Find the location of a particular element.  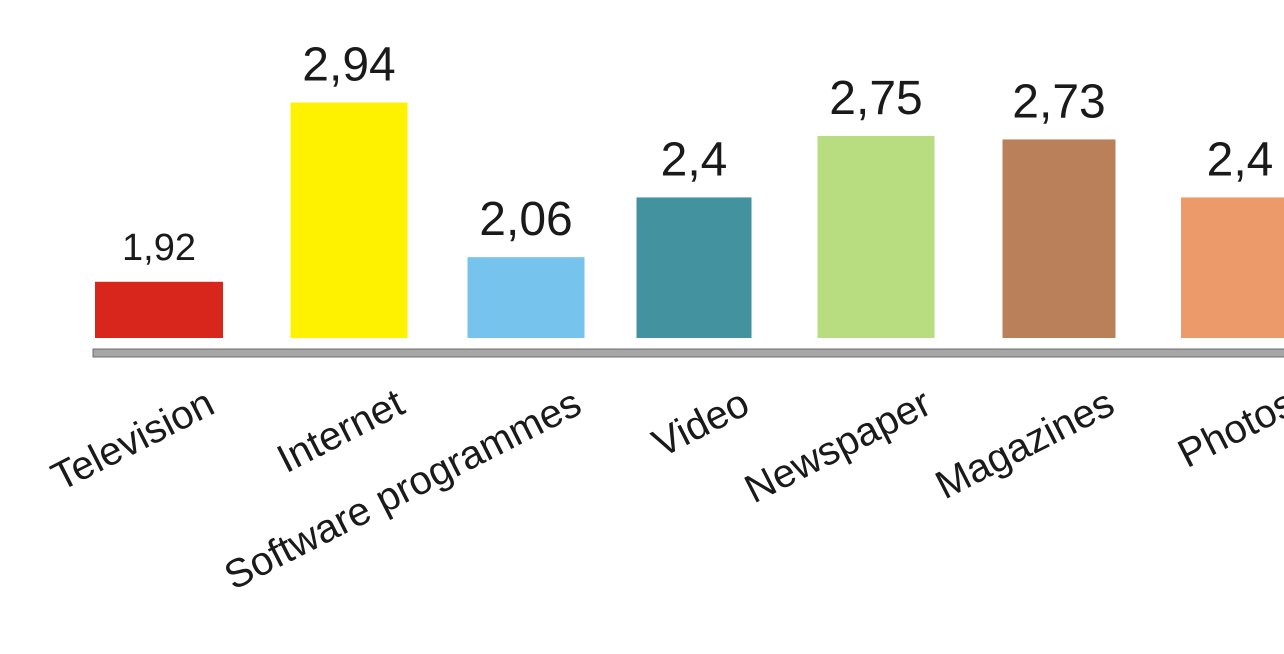

value-label: 2,94 is located at coordinates (348, 65).